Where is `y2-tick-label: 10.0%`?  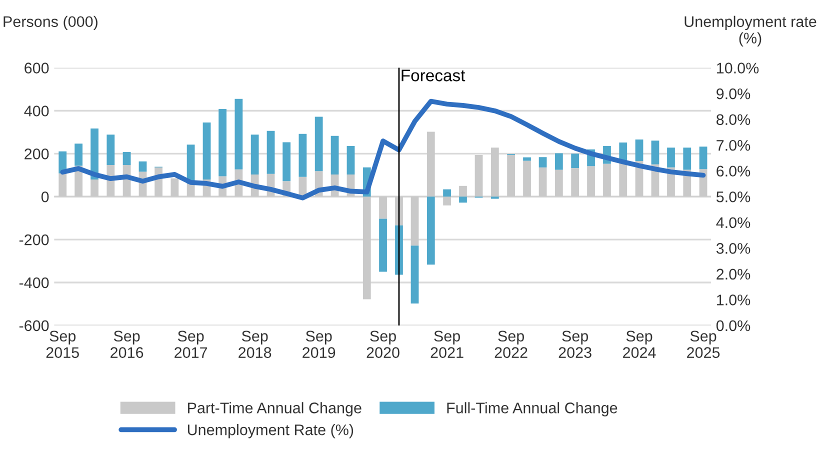
y2-tick-label: 10.0% is located at coordinates (738, 68).